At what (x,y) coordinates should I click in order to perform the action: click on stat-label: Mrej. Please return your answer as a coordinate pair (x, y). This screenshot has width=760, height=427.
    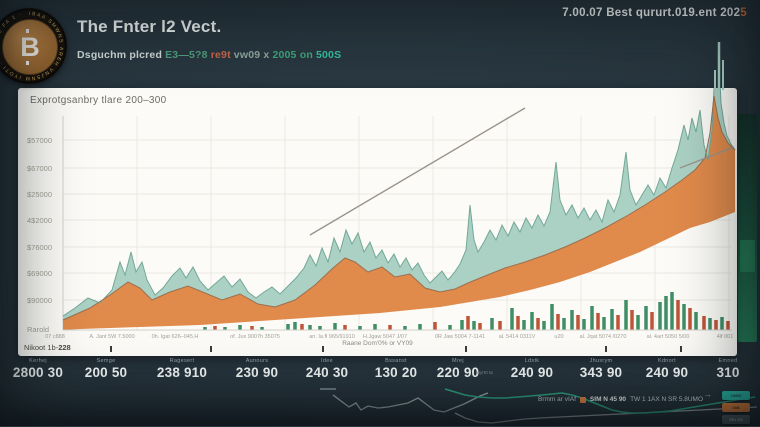
    Looking at the image, I should click on (458, 361).